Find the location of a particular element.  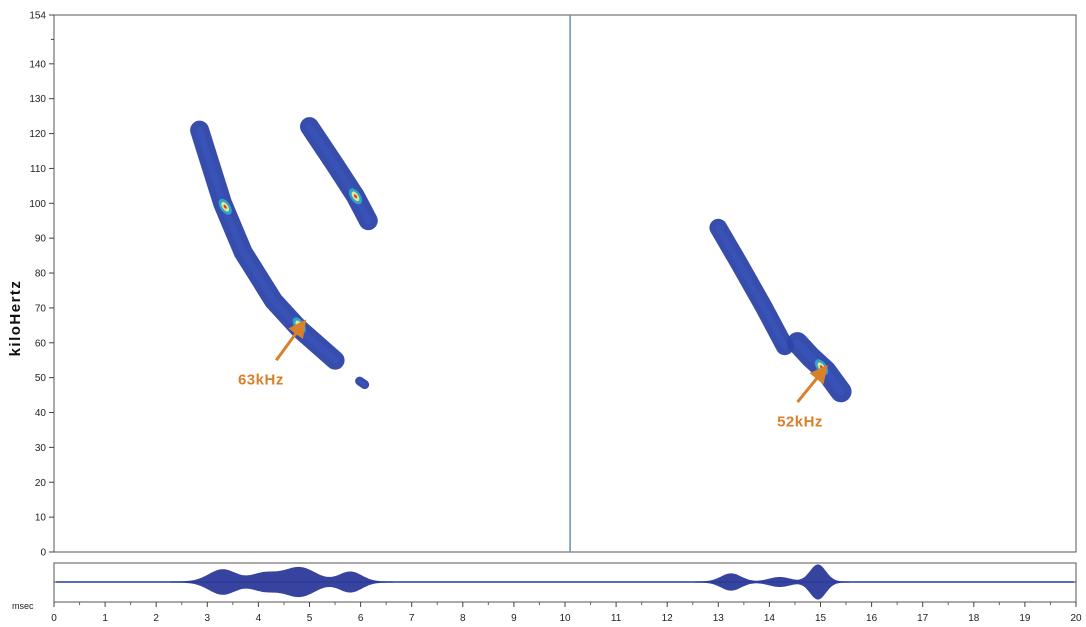

y-tick-label: 20 is located at coordinates (41, 483).